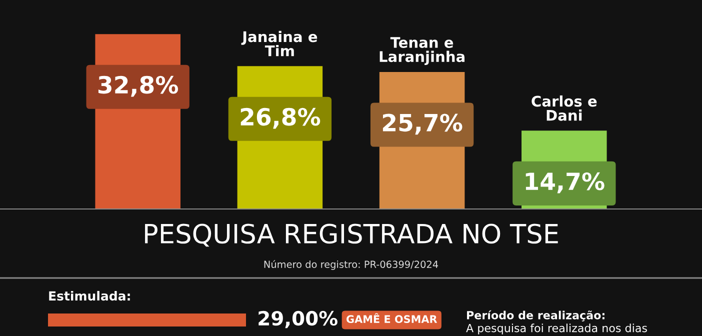 This screenshot has width=702, height=336. Describe the element at coordinates (298, 319) in the screenshot. I see `data-label: 29,00%` at that location.